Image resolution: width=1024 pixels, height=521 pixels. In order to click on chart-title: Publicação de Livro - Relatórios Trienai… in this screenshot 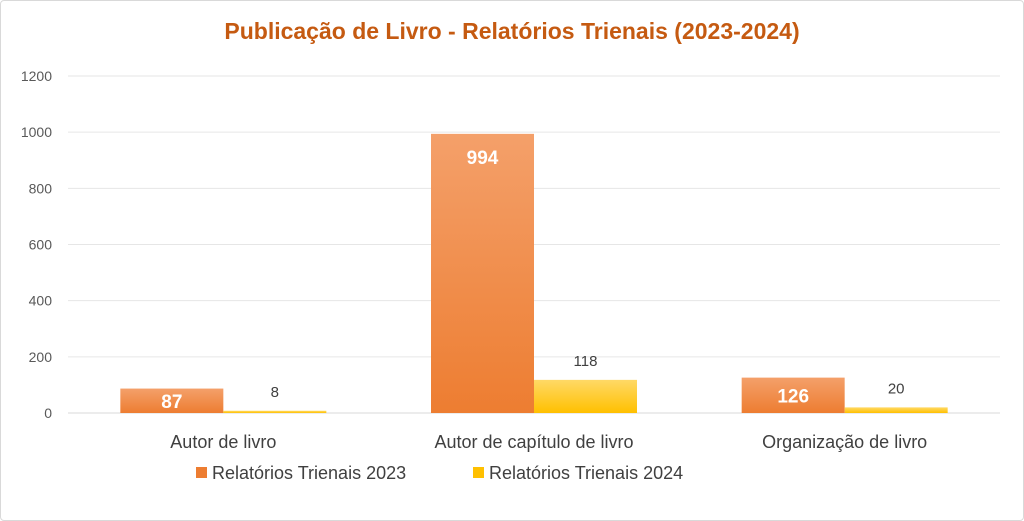, I will do `click(512, 31)`.